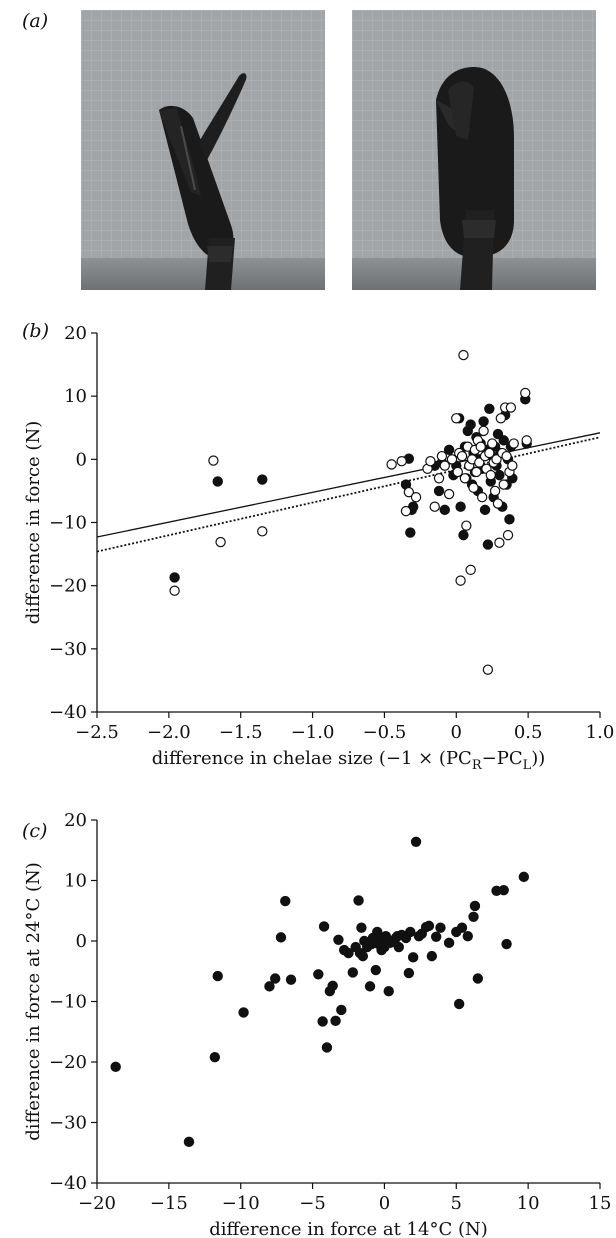 The width and height of the screenshot is (616, 1238). Describe the element at coordinates (312, 758) in the screenshot. I see `x-axis-label-part: difference in chelae size (−1 × (PC` at that location.